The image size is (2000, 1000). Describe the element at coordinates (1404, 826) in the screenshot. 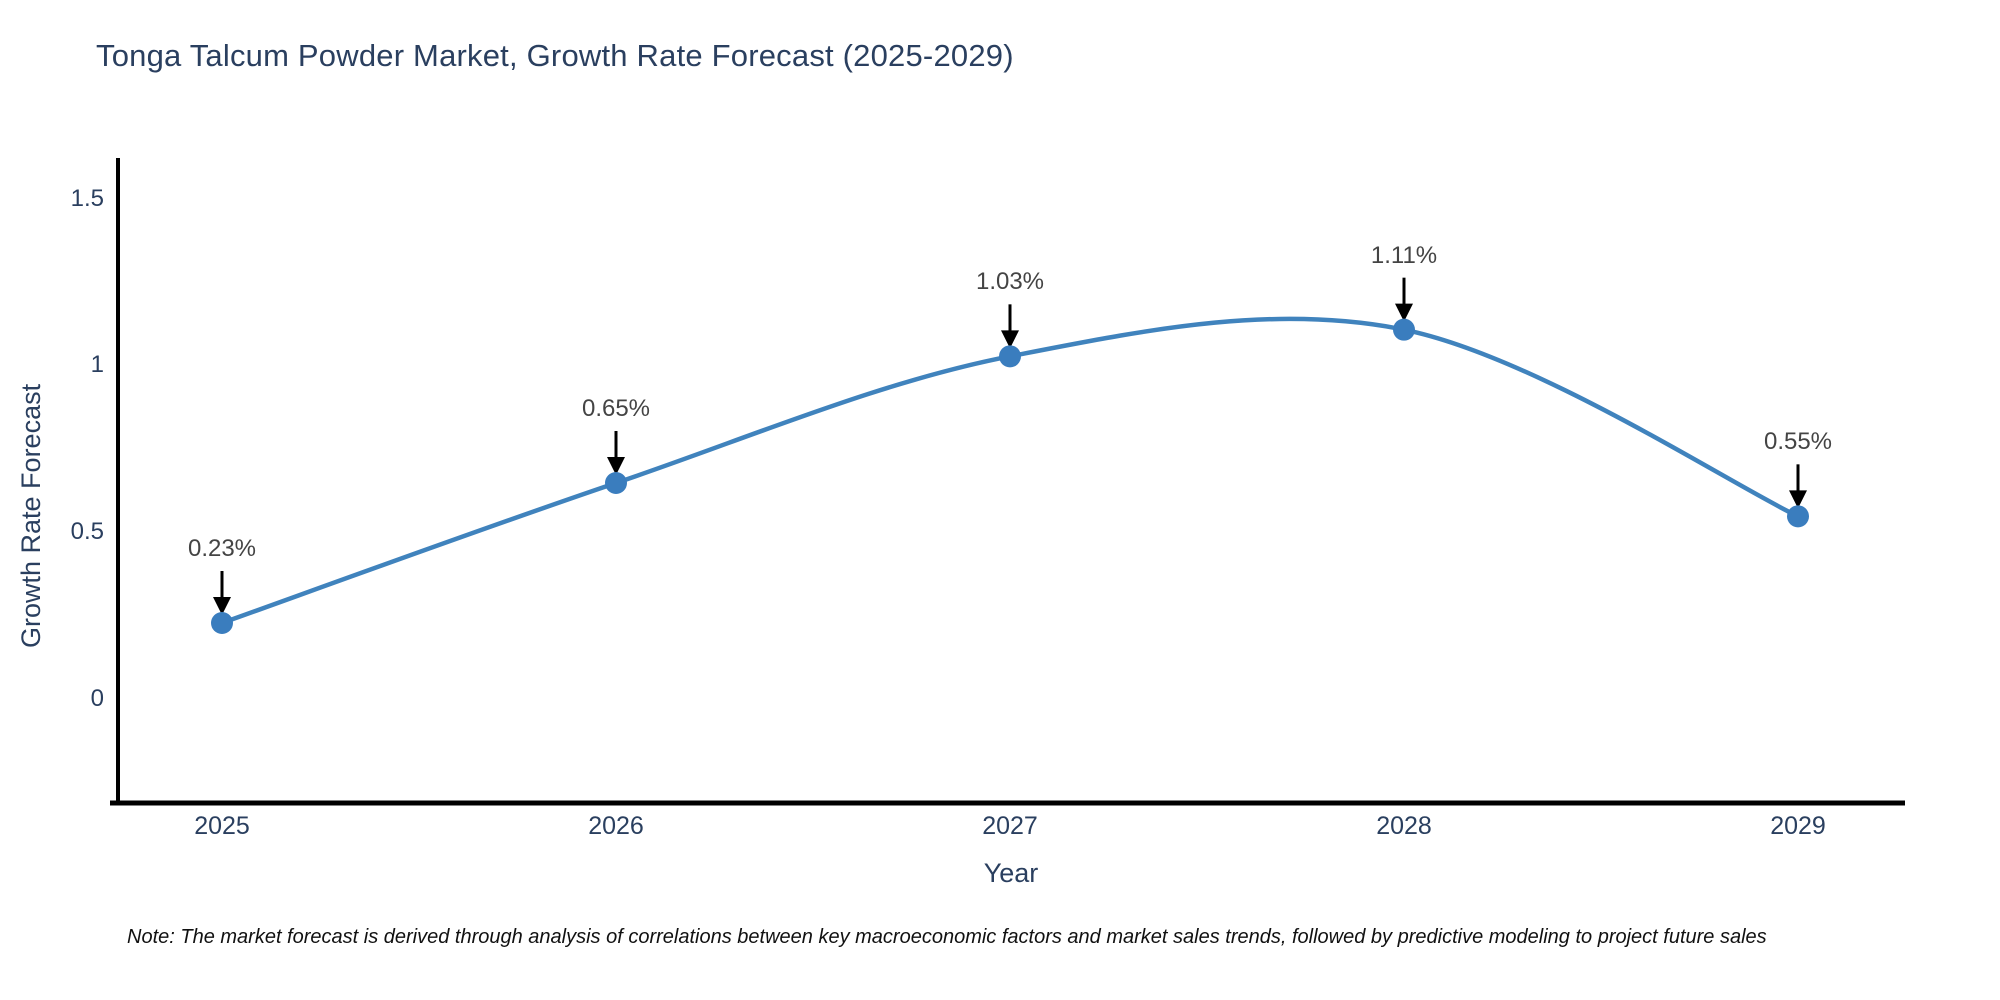

I see `x-tick-label: 2028` at that location.